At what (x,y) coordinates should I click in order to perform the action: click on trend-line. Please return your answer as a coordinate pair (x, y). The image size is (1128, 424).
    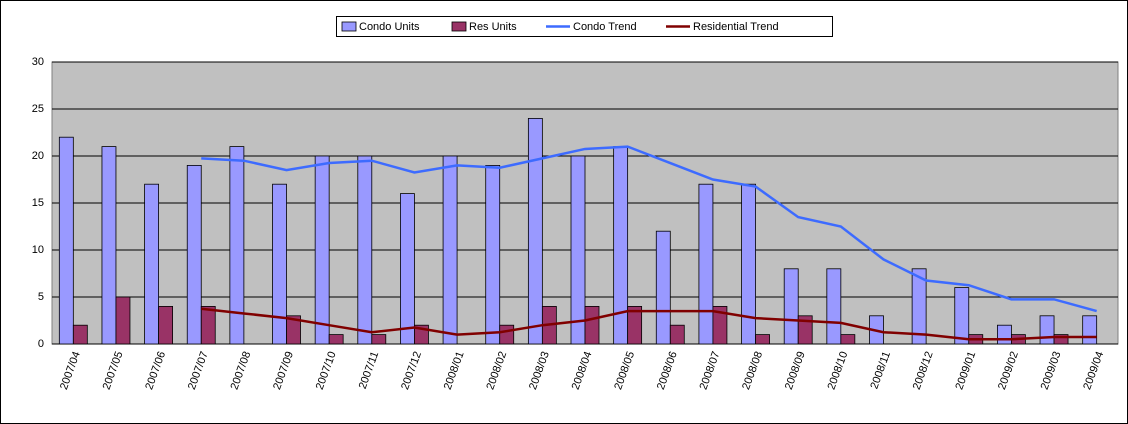
    Looking at the image, I should click on (649, 324).